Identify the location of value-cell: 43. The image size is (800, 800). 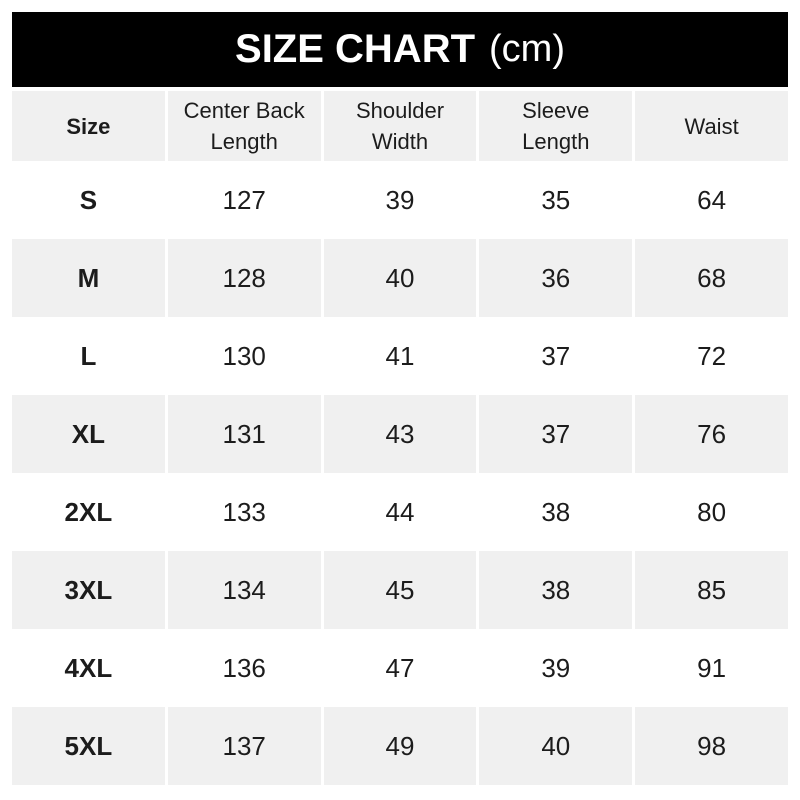
(400, 434).